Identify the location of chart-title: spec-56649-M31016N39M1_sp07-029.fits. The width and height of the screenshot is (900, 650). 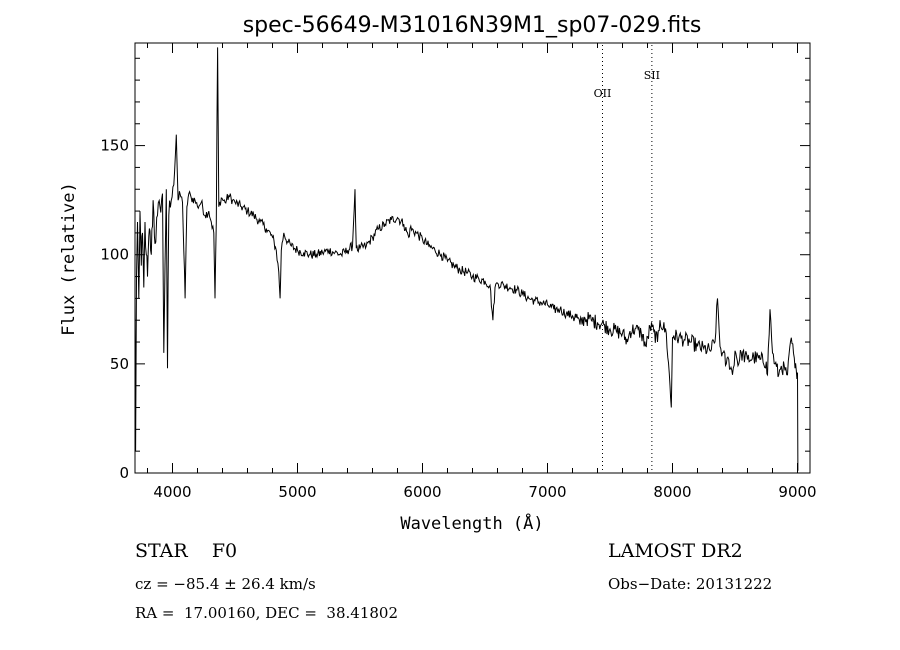
(472, 25).